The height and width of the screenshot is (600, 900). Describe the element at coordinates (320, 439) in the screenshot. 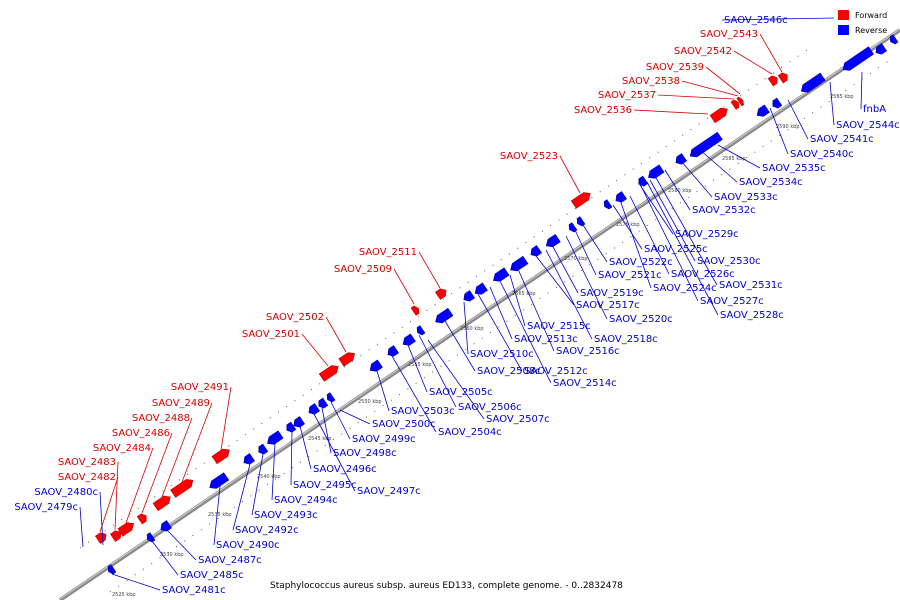

I see `kbp-tick-label: 2545 kbp` at that location.